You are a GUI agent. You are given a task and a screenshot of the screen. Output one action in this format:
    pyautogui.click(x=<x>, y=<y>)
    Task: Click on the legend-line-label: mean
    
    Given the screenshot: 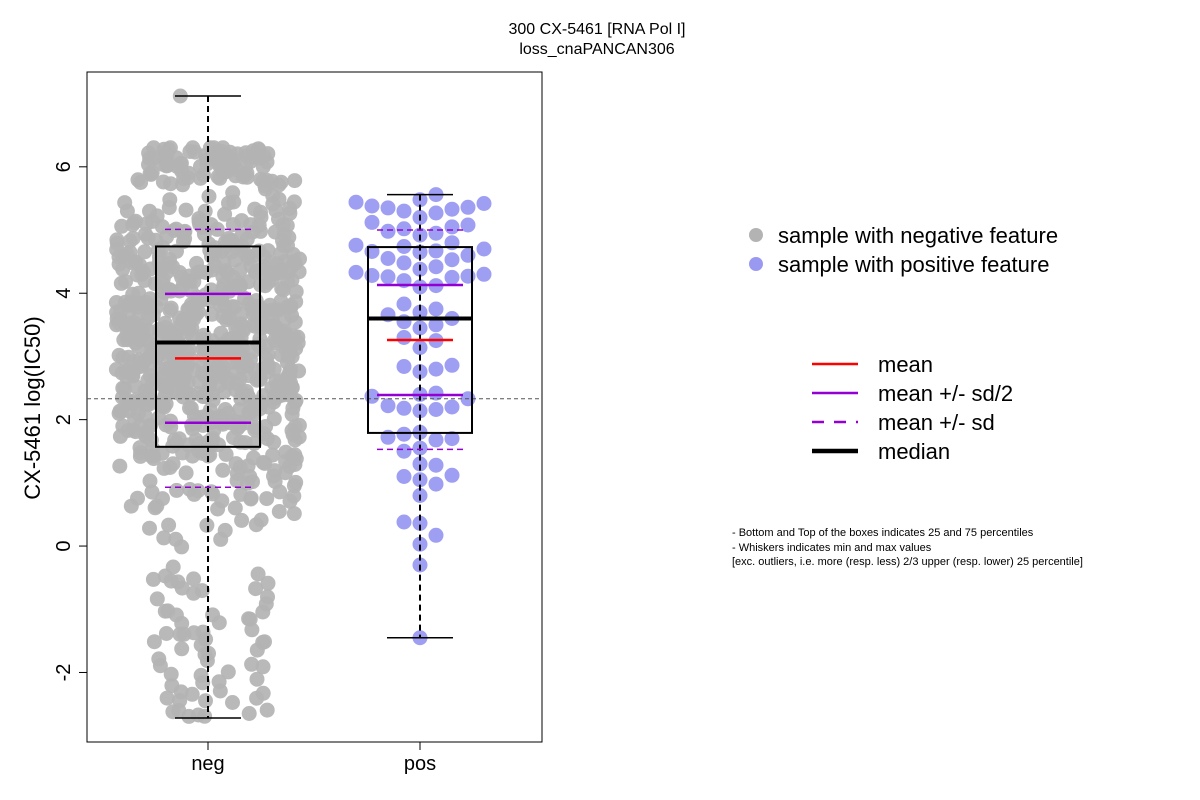 What is the action you would take?
    pyautogui.click(x=905, y=364)
    